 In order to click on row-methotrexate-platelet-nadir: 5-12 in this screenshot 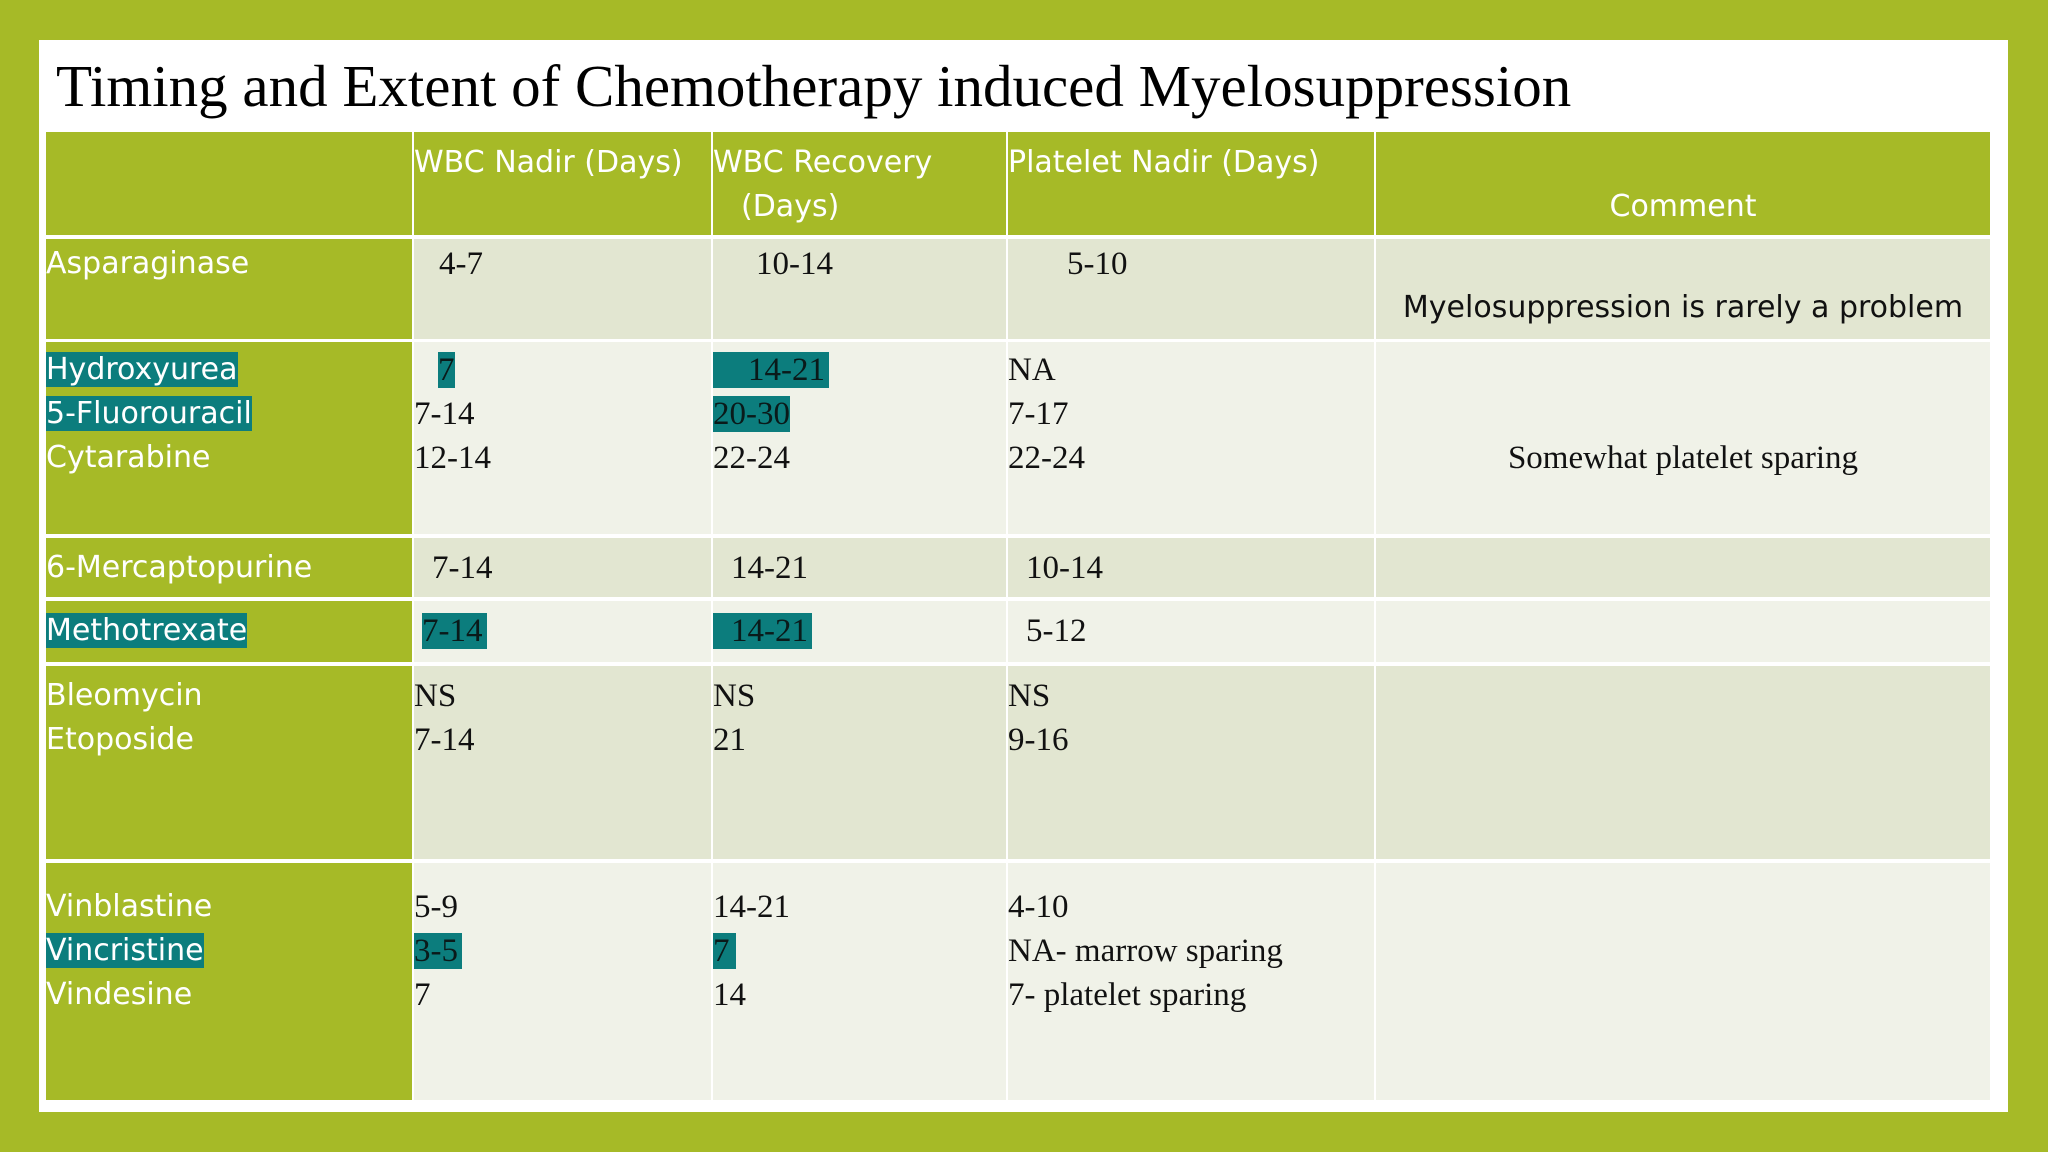, I will do `click(1191, 631)`.